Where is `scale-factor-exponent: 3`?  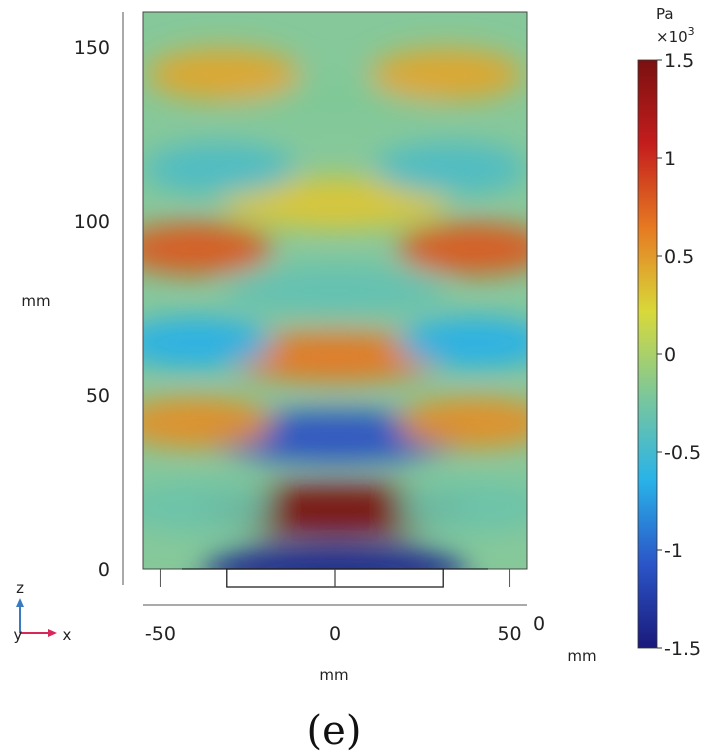
scale-factor-exponent: 3 is located at coordinates (691, 31).